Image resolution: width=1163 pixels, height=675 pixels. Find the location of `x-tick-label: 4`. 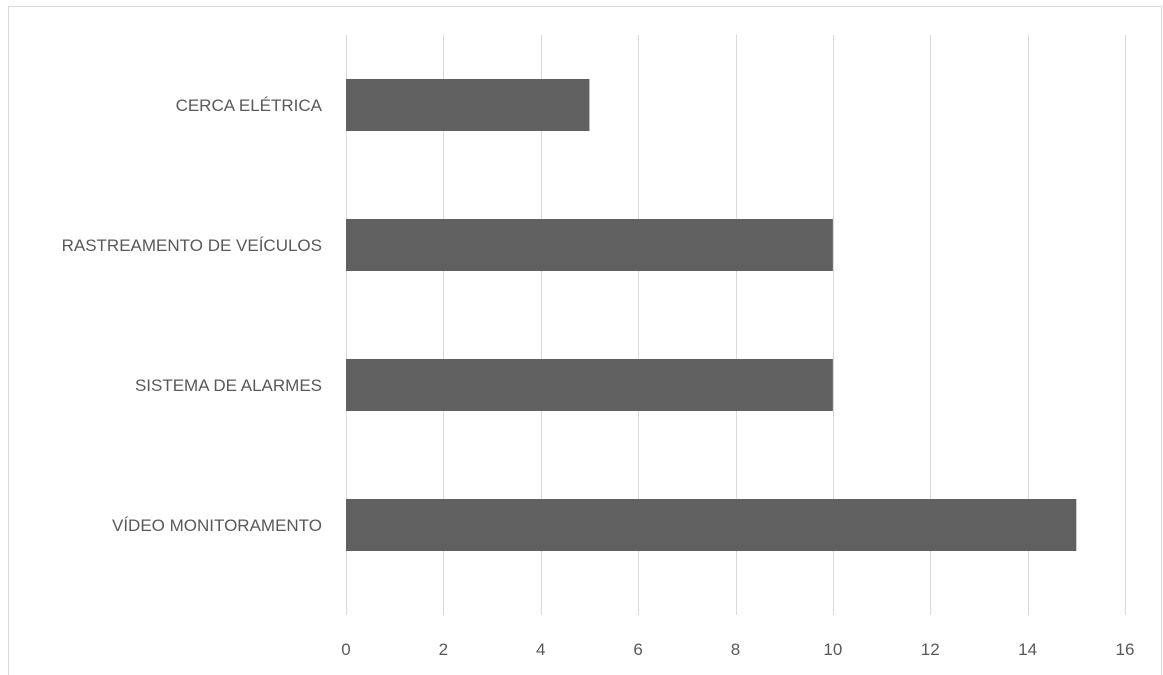

x-tick-label: 4 is located at coordinates (540, 649).